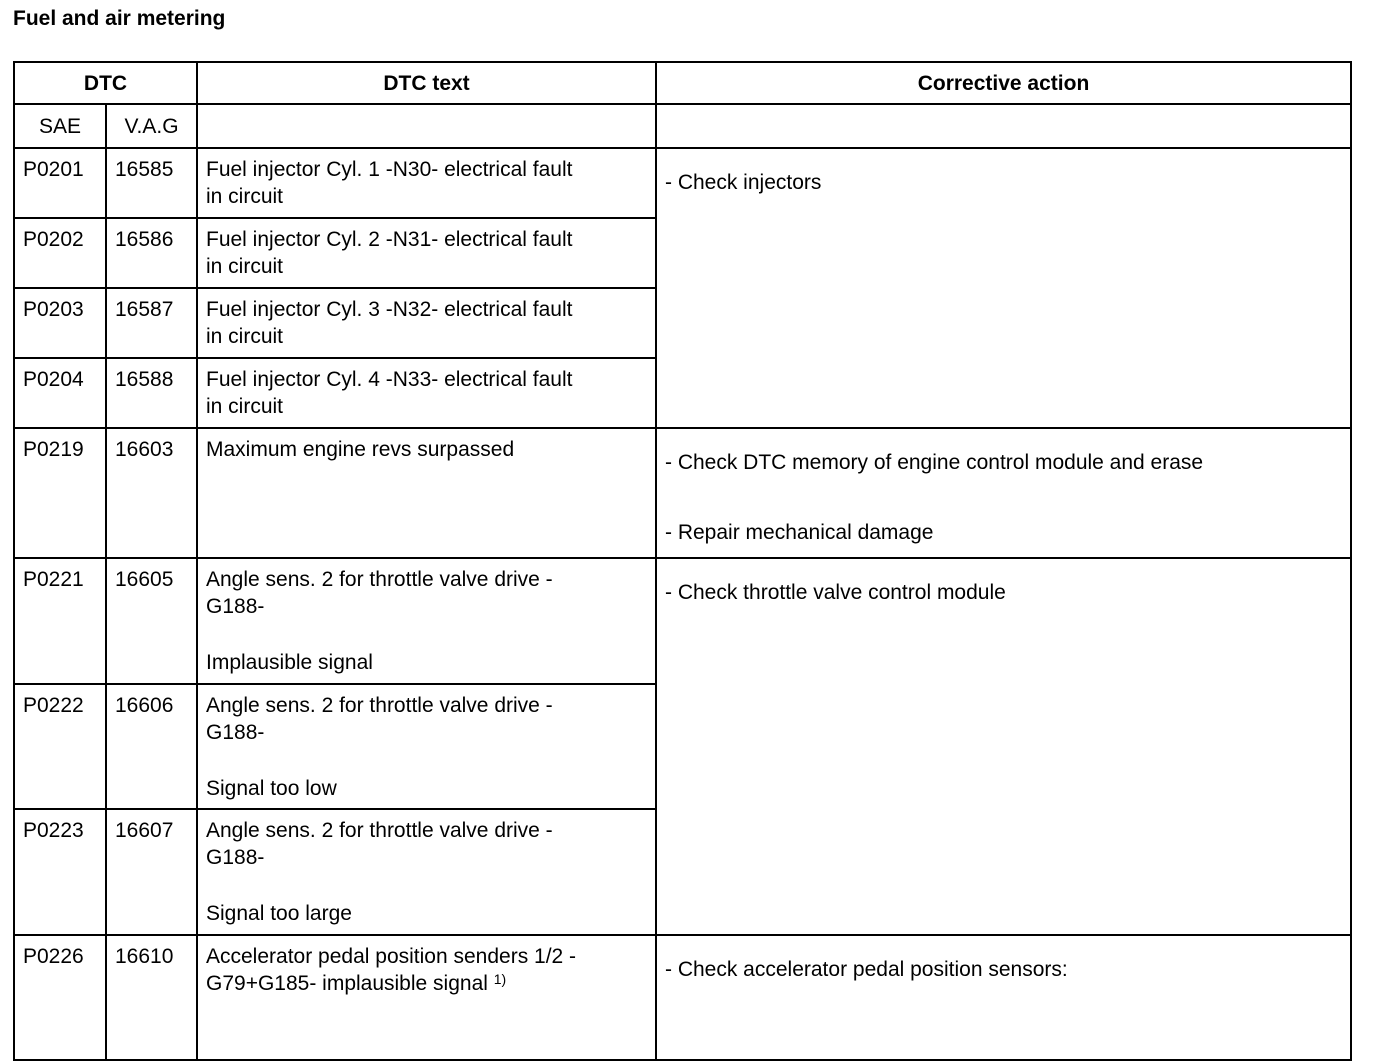  What do you see at coordinates (426, 83) in the screenshot?
I see `header-dtc-text: DTC text` at bounding box center [426, 83].